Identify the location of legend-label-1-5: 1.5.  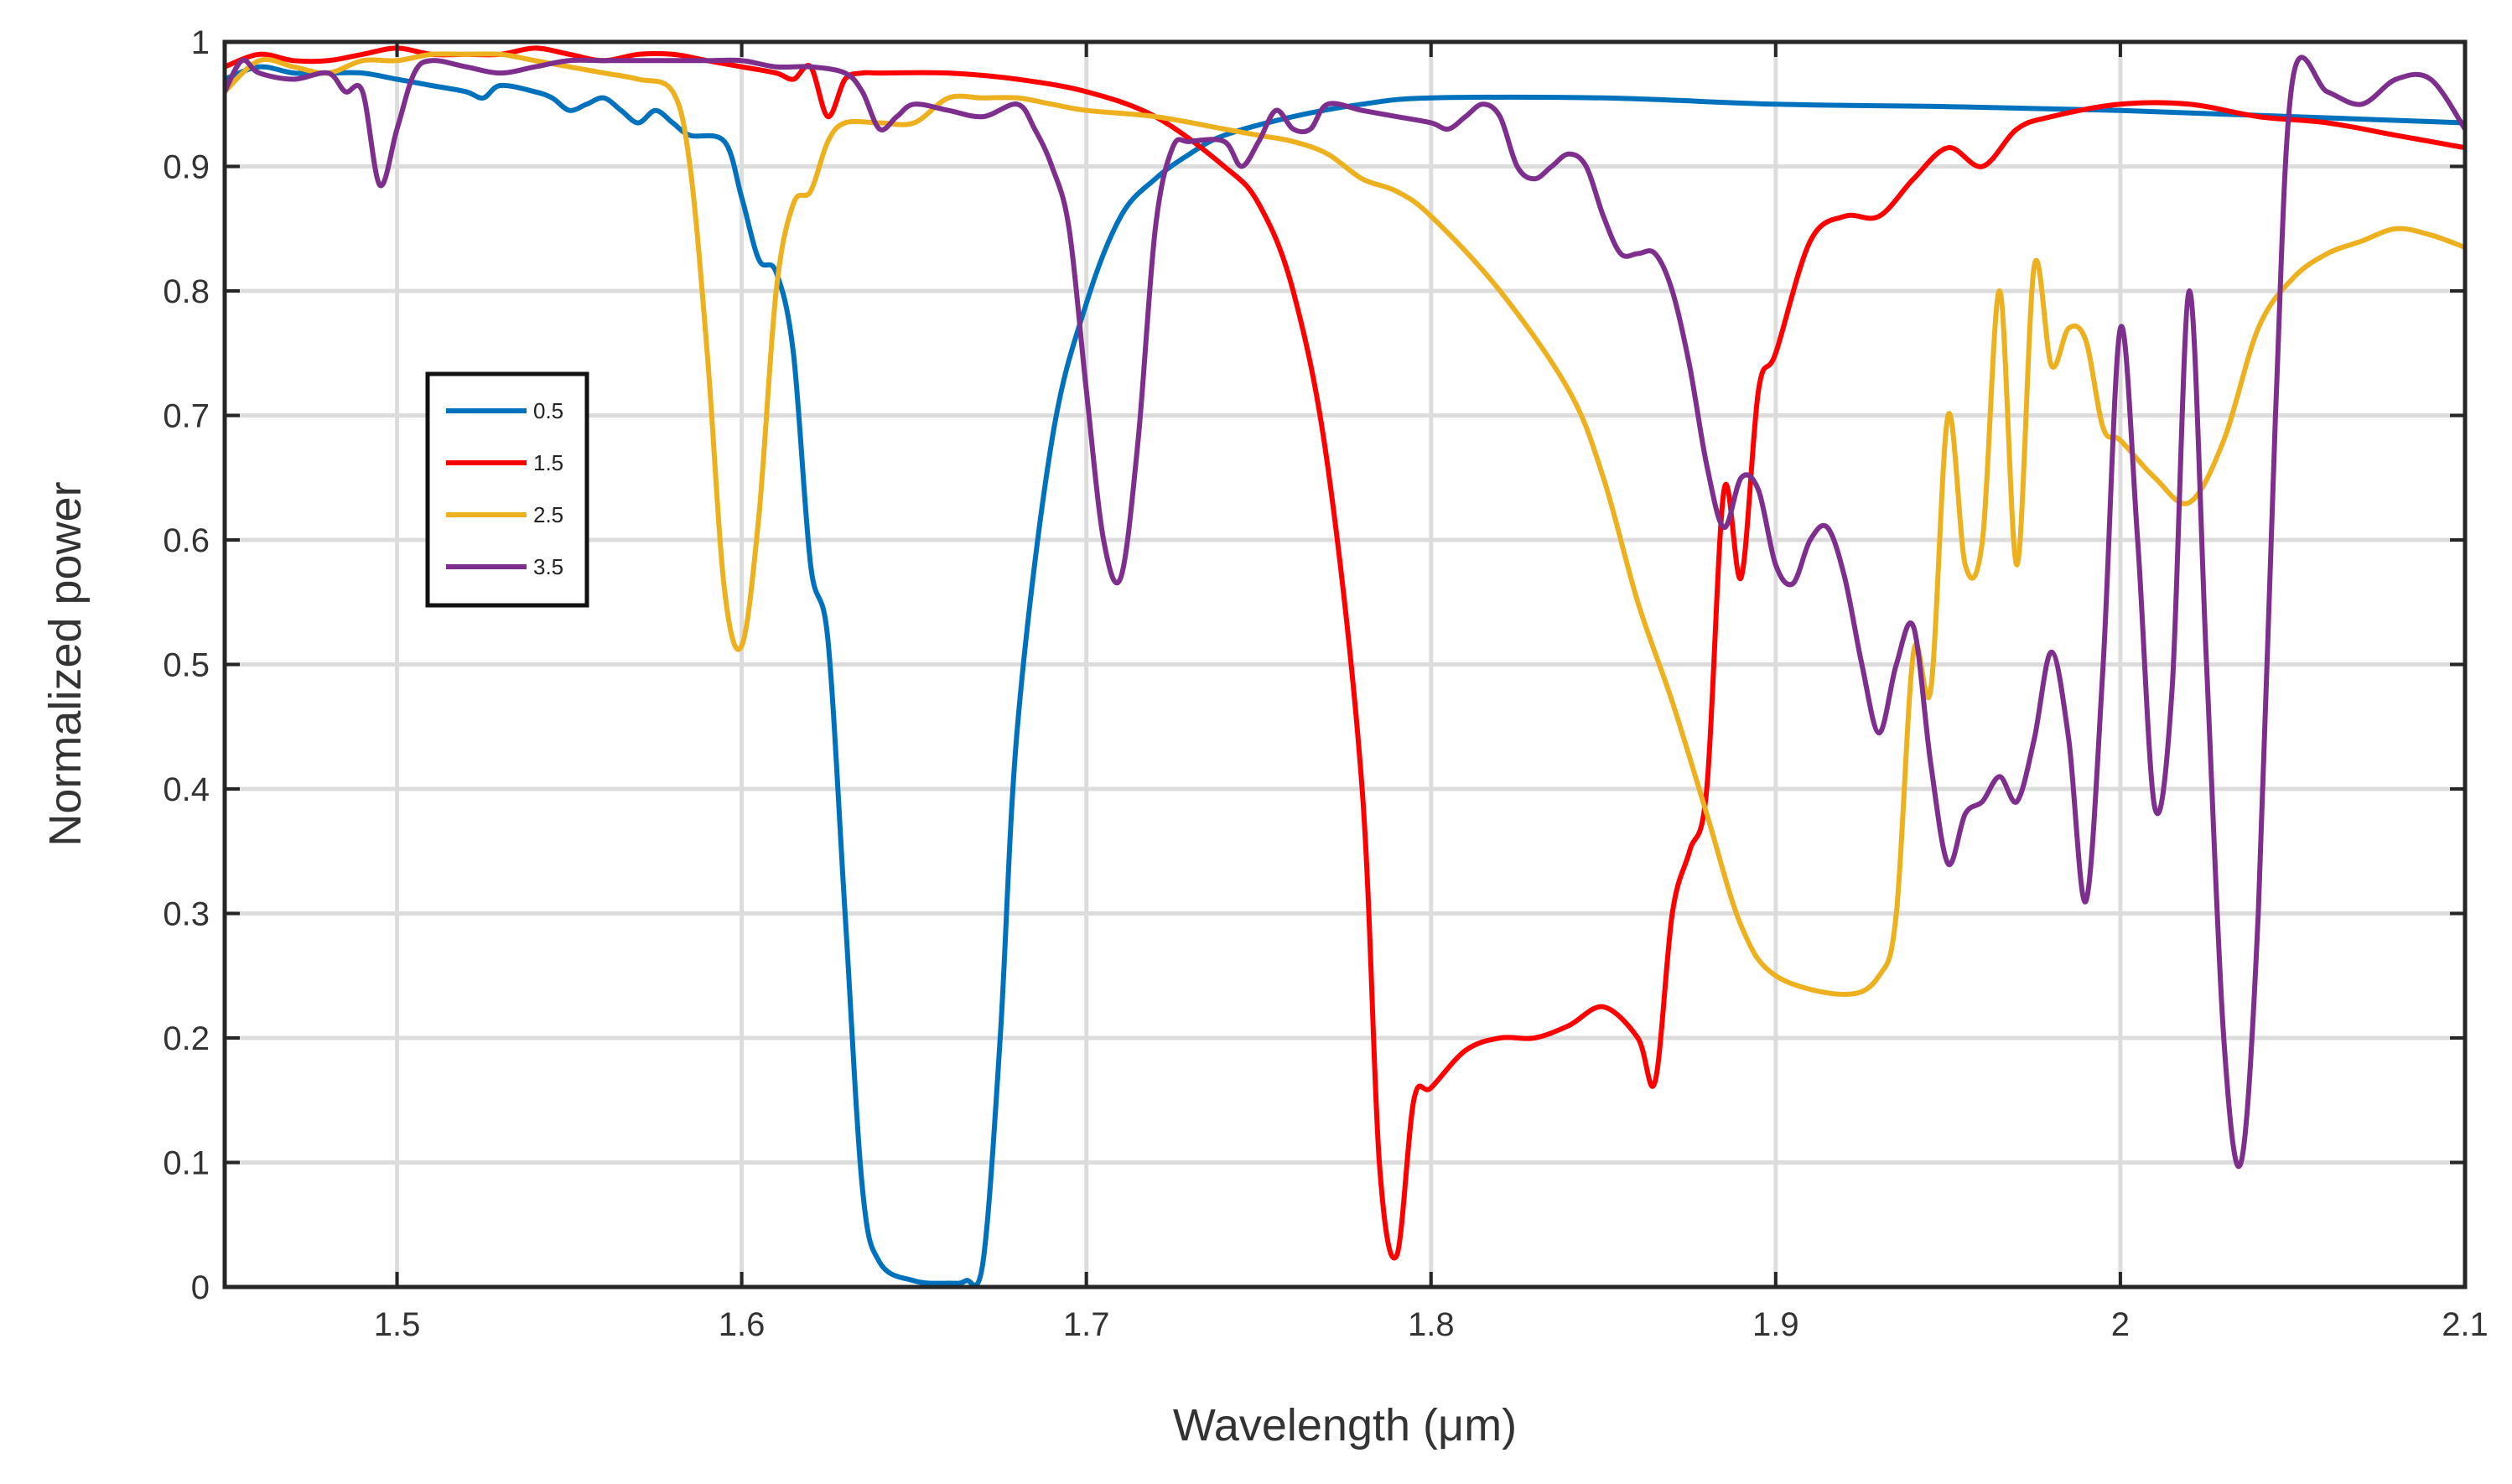
(548, 462).